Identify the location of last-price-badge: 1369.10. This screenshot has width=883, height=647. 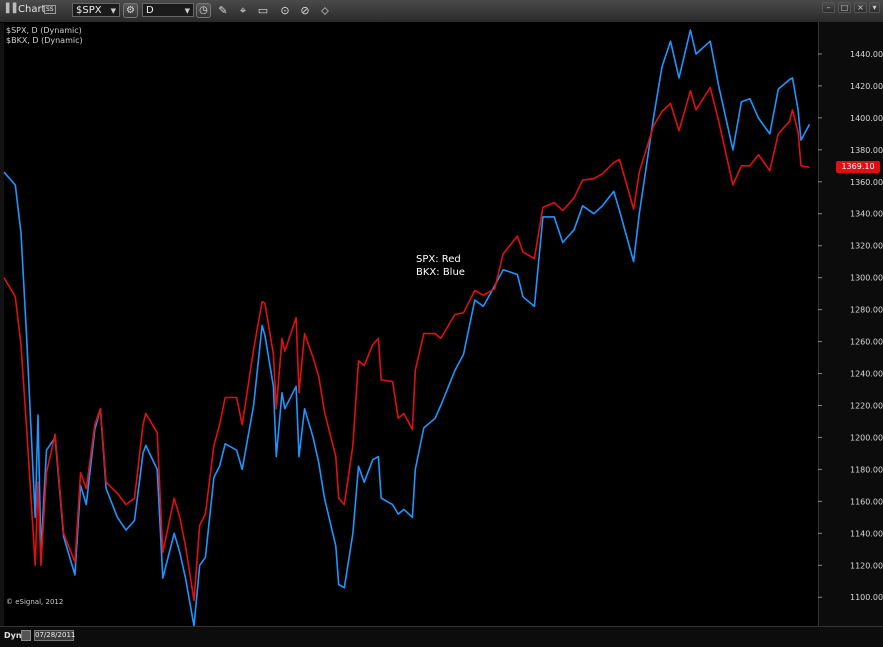
(858, 167).